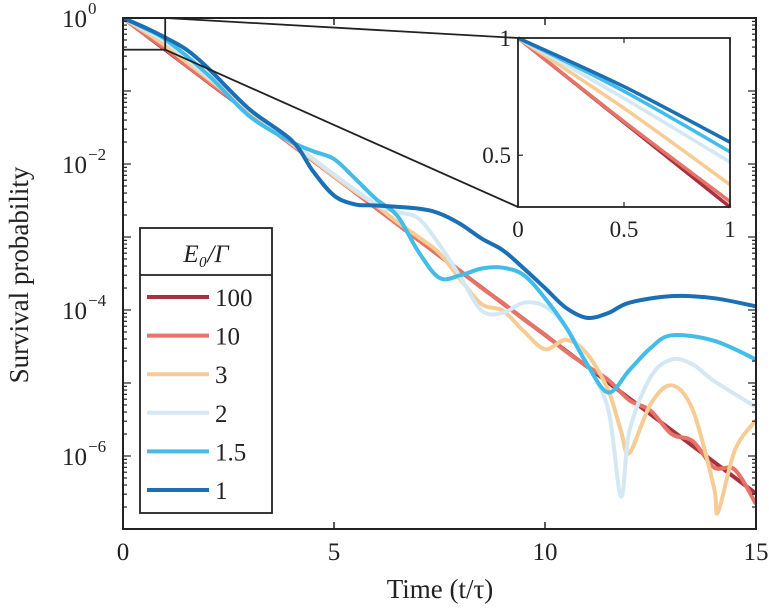 Image resolution: width=769 pixels, height=614 pixels. Describe the element at coordinates (97, 154) in the screenshot. I see `y-tick-exponent: −2` at that location.